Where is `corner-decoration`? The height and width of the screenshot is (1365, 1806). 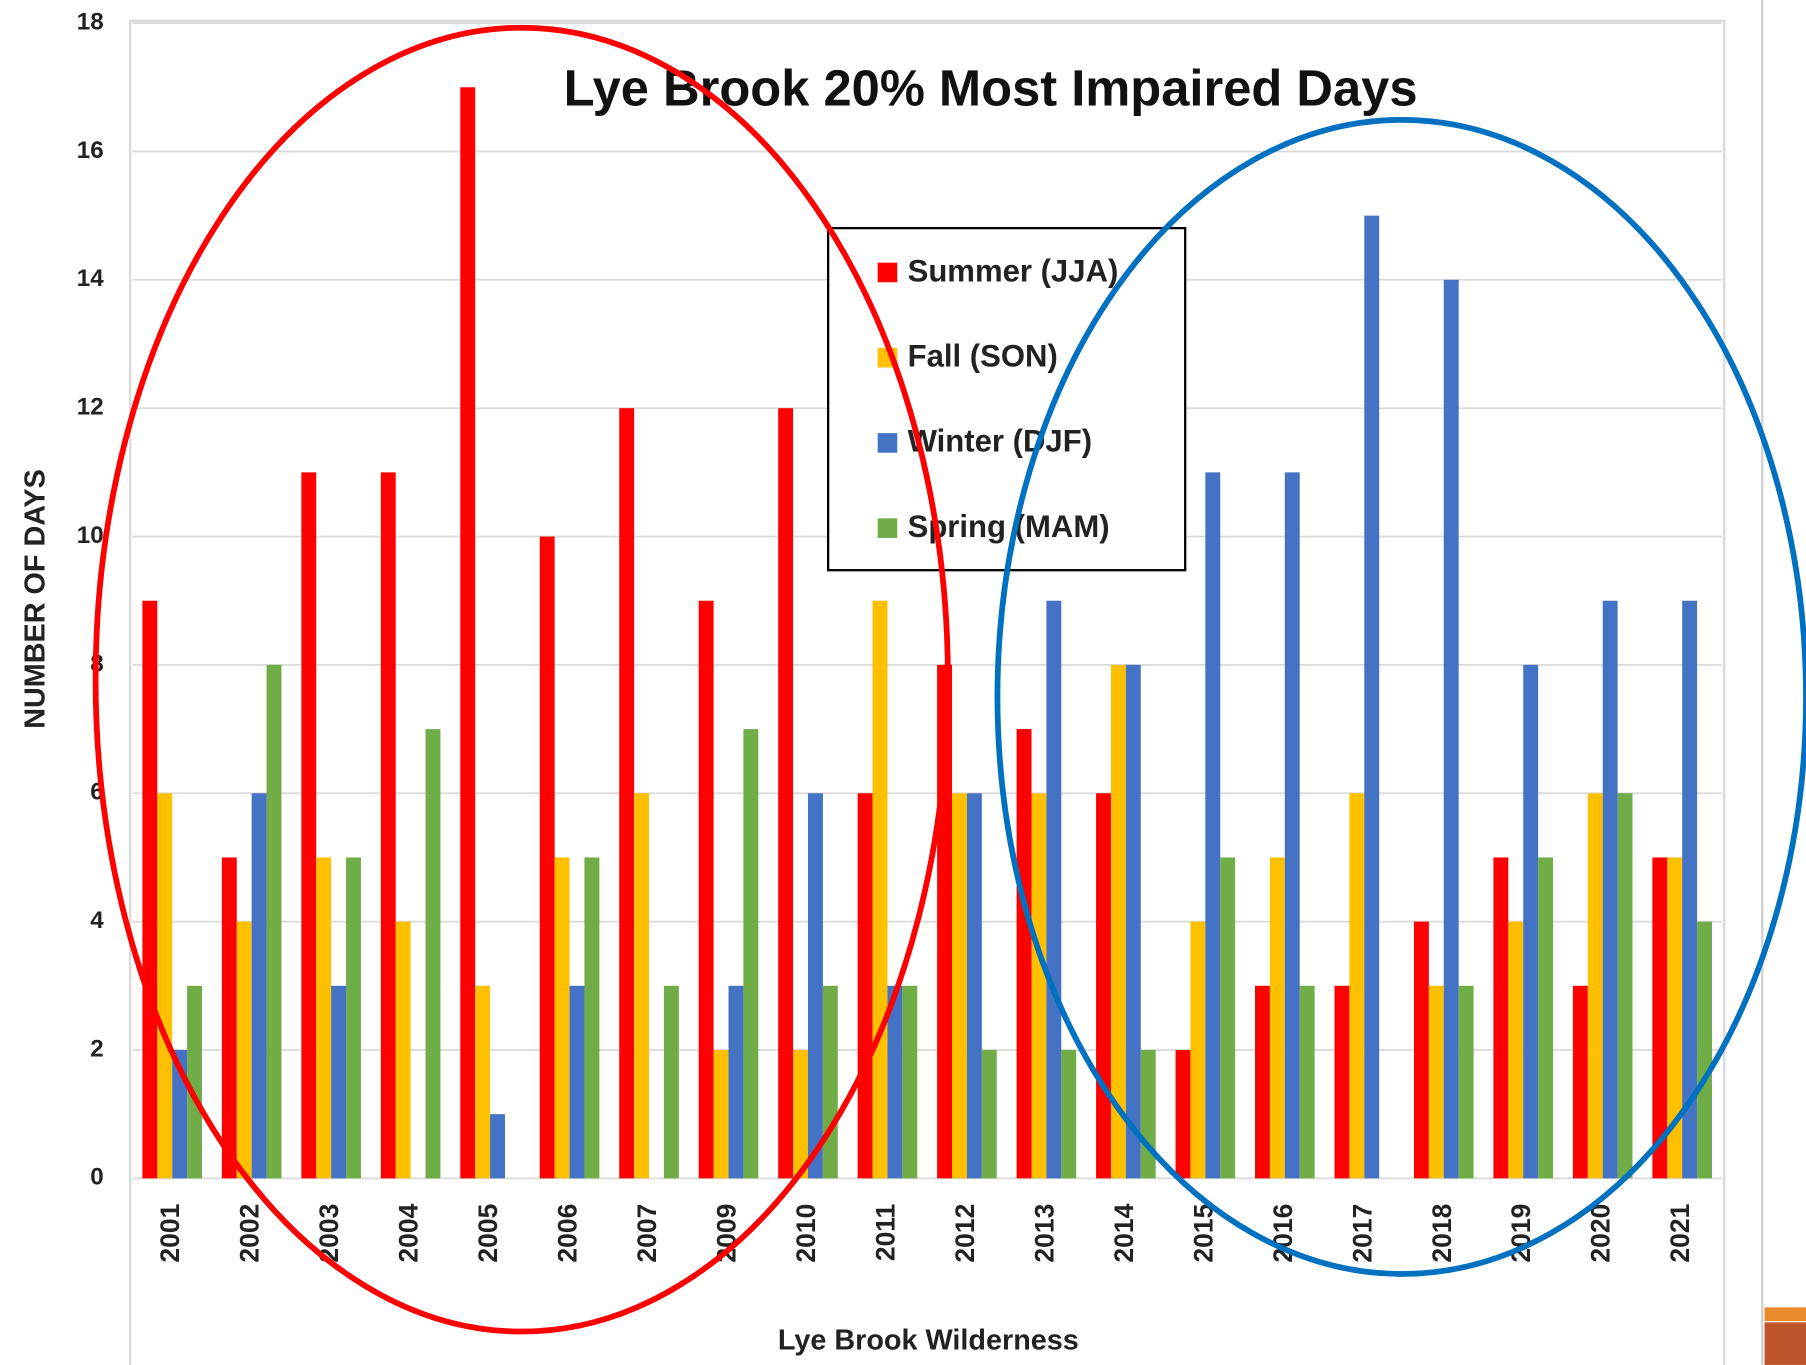
corner-decoration is located at coordinates (1785, 1343).